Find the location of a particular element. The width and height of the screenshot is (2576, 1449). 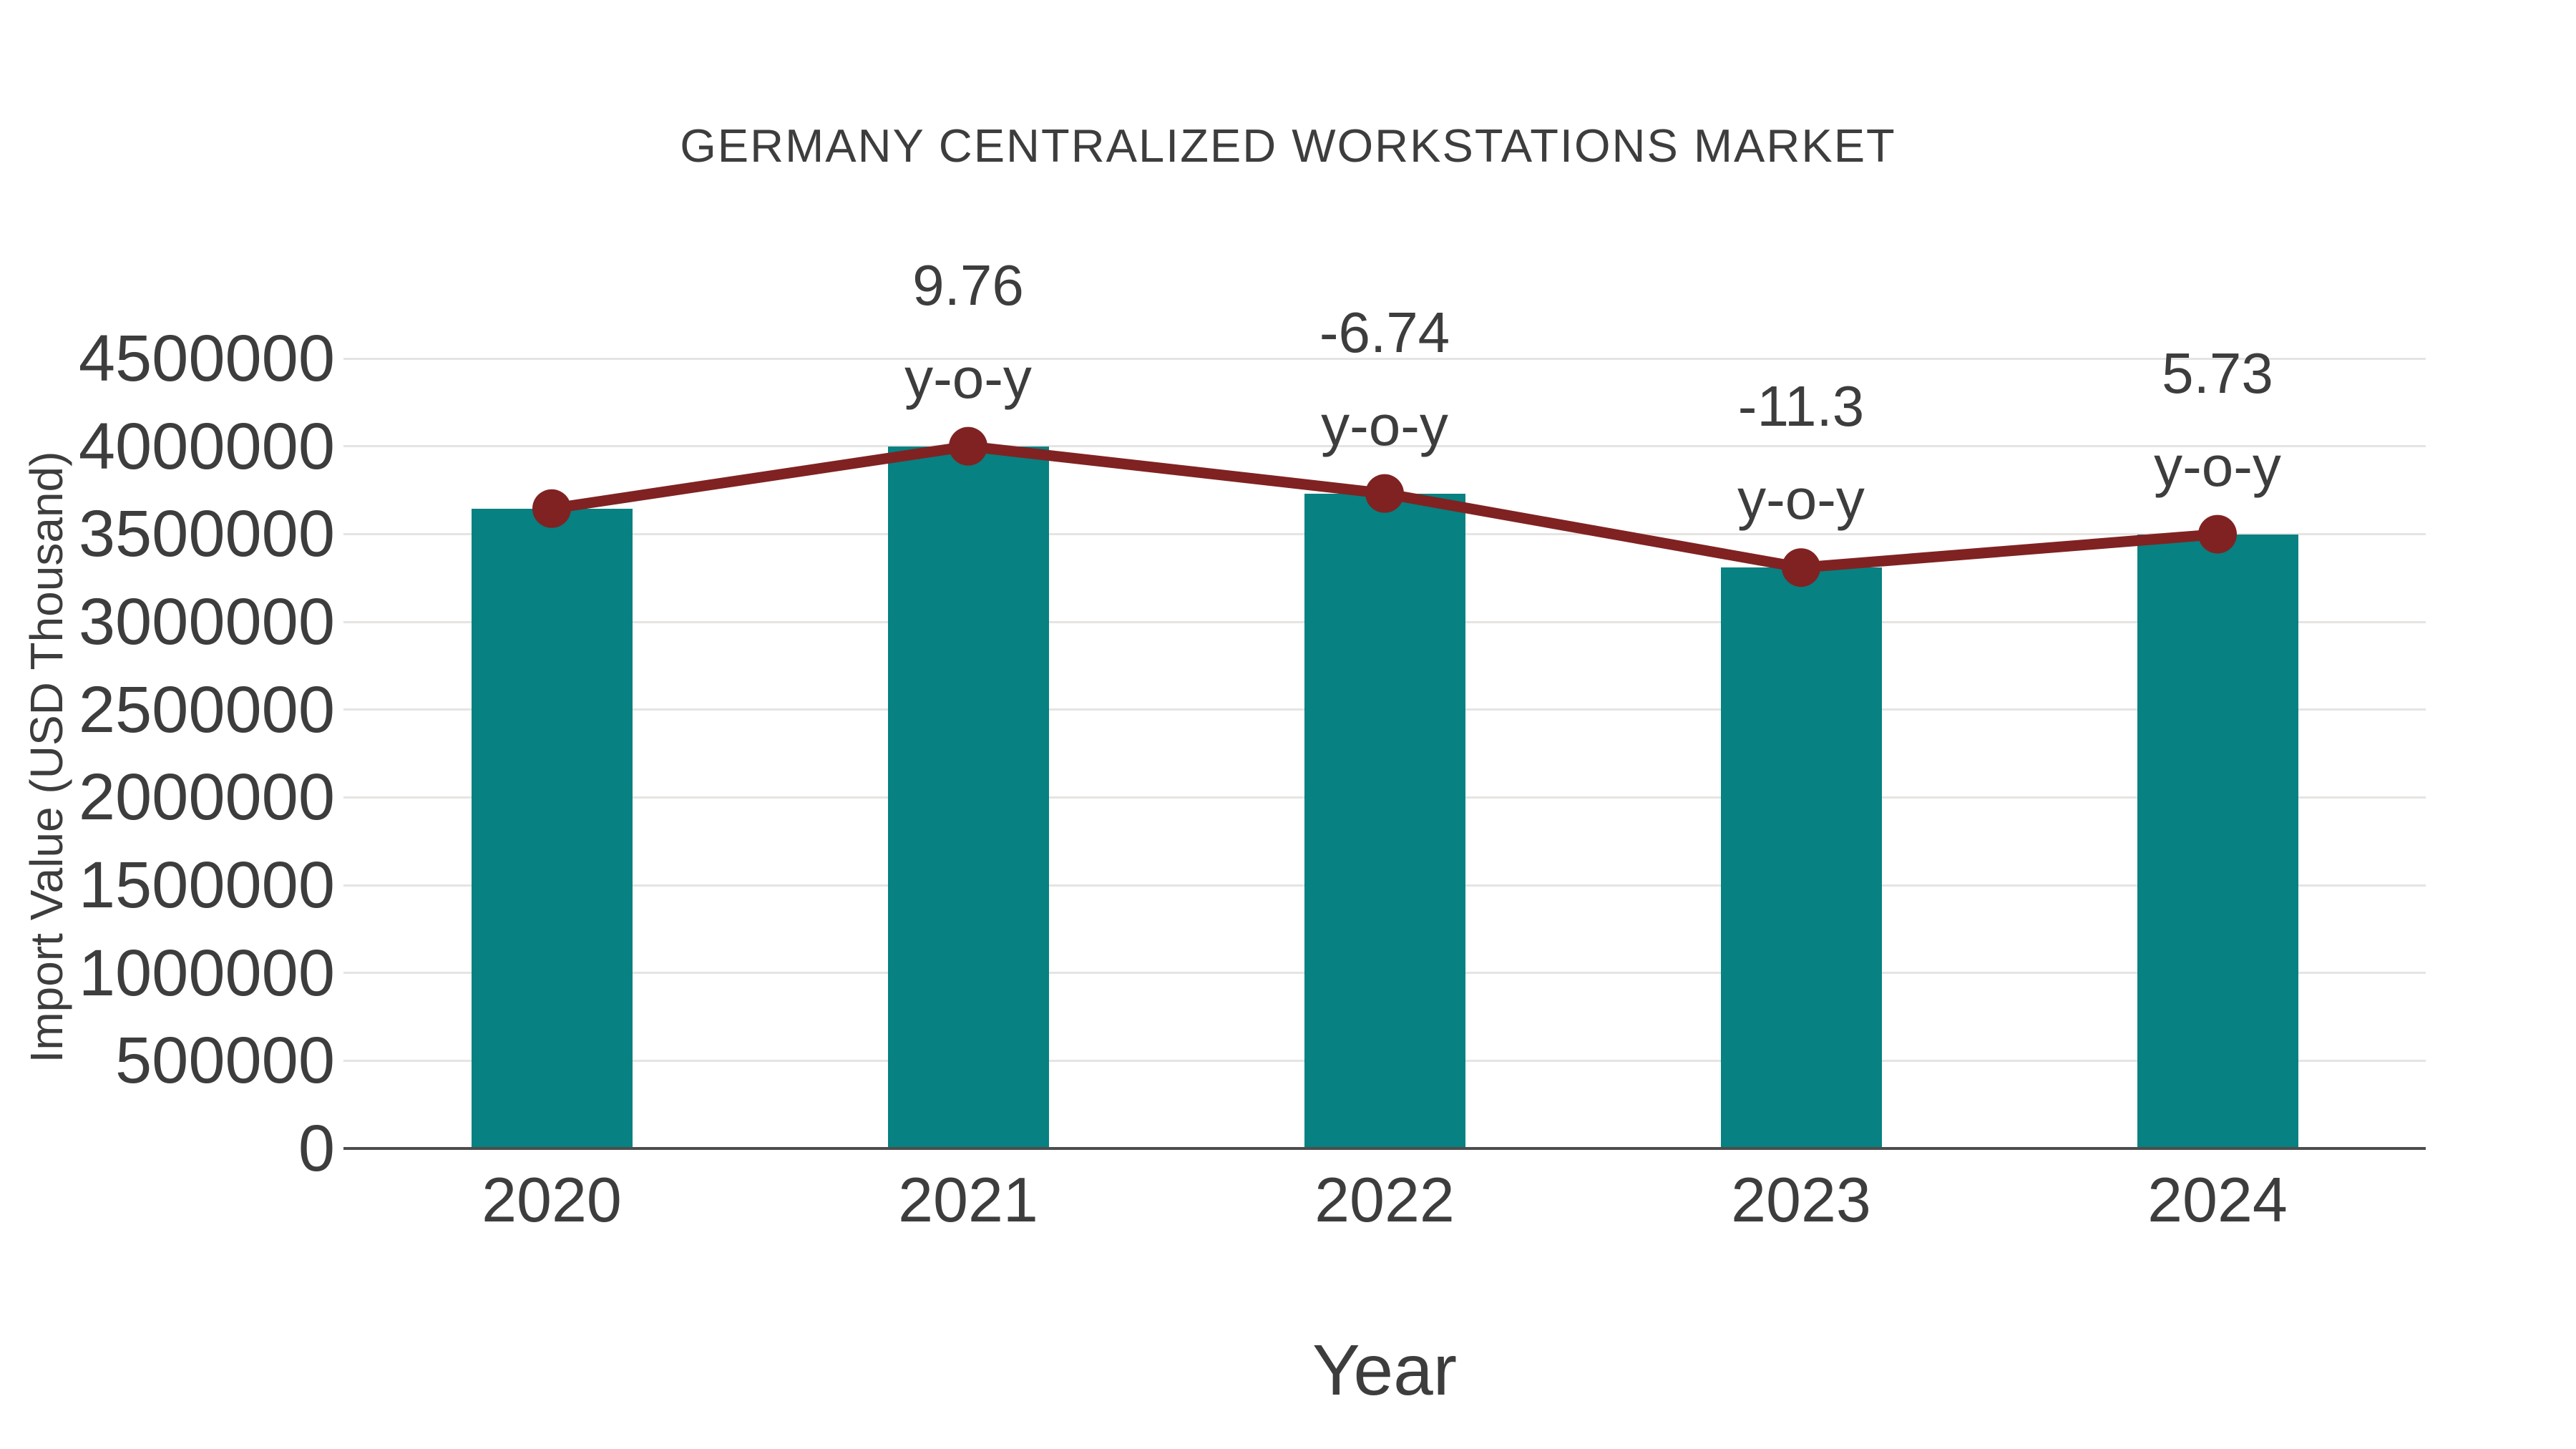

bar-2024 is located at coordinates (2217, 841).